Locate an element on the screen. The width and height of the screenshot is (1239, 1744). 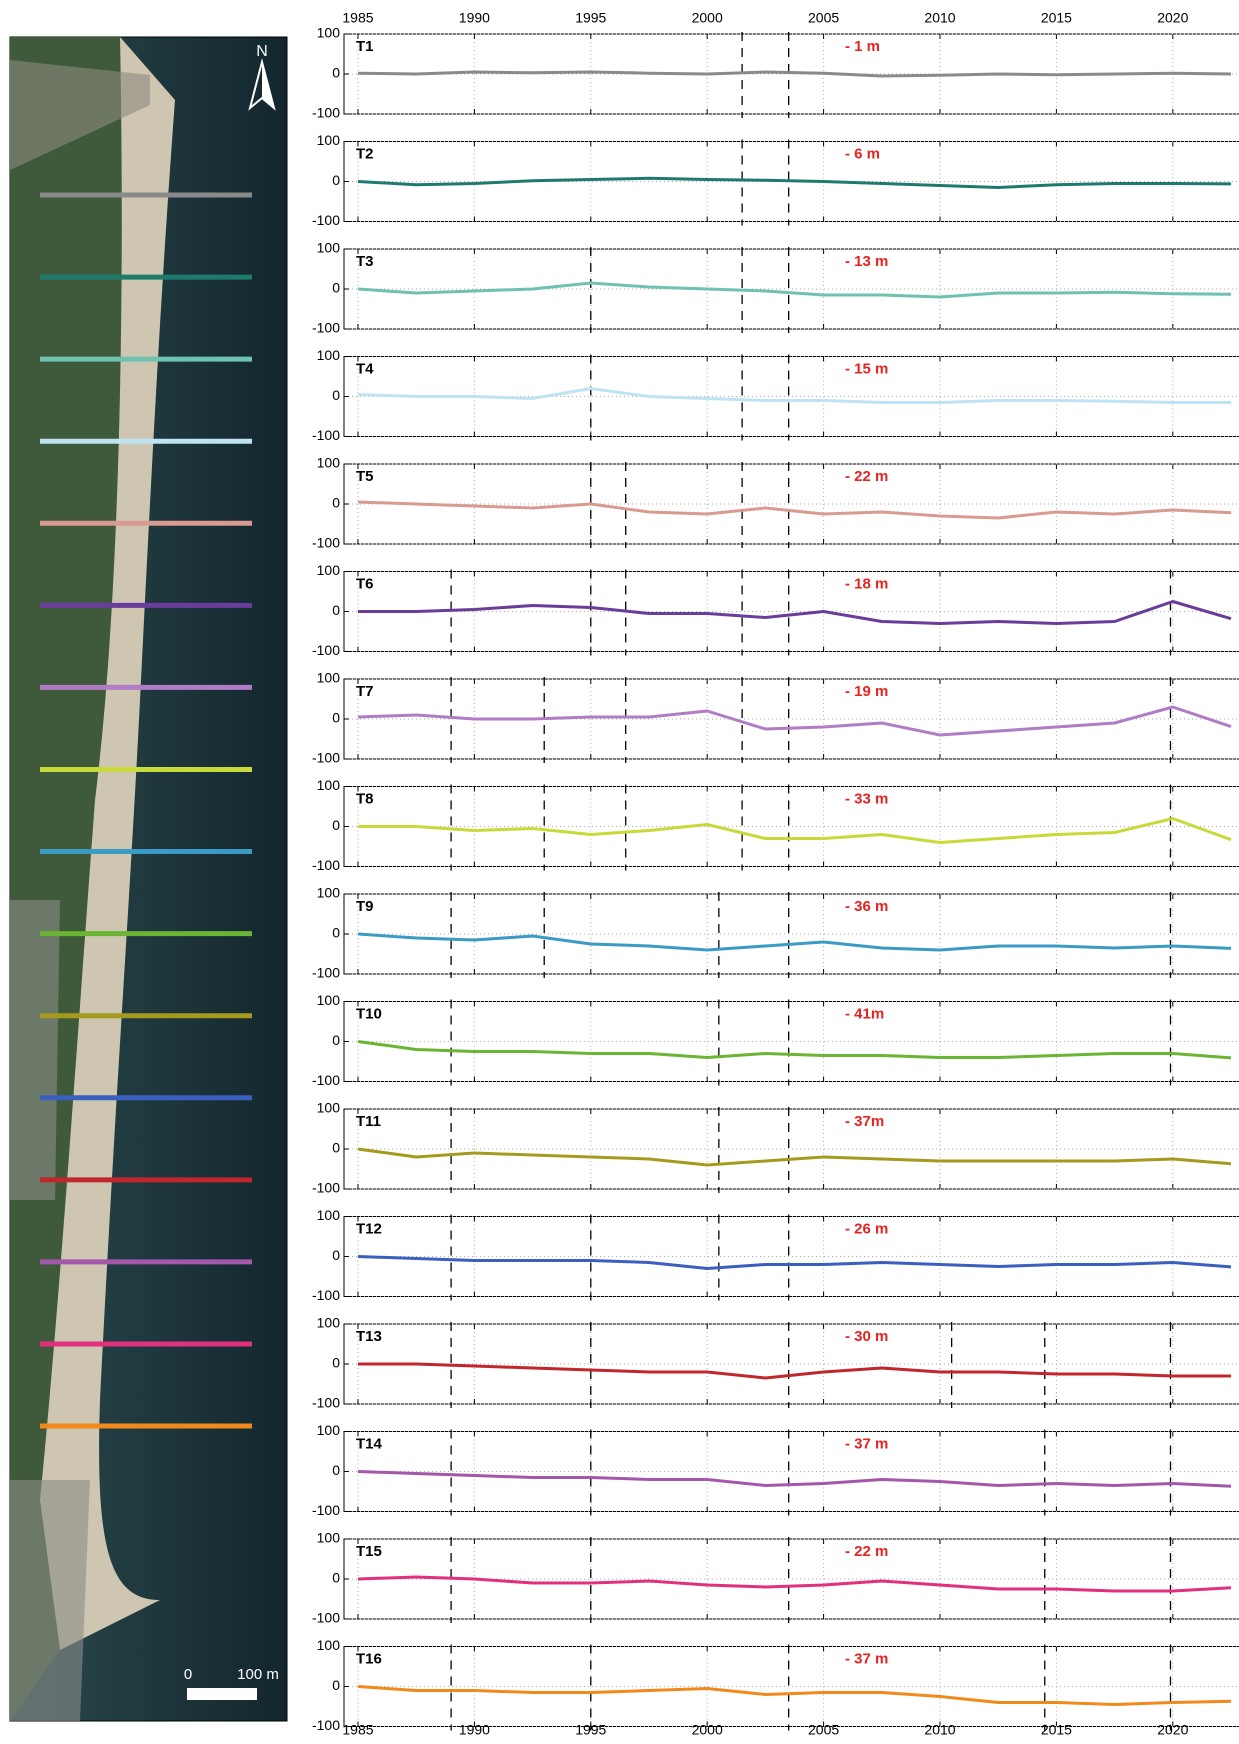
panel: -100 0 100 T4 - 15 m is located at coordinates (775, 395).